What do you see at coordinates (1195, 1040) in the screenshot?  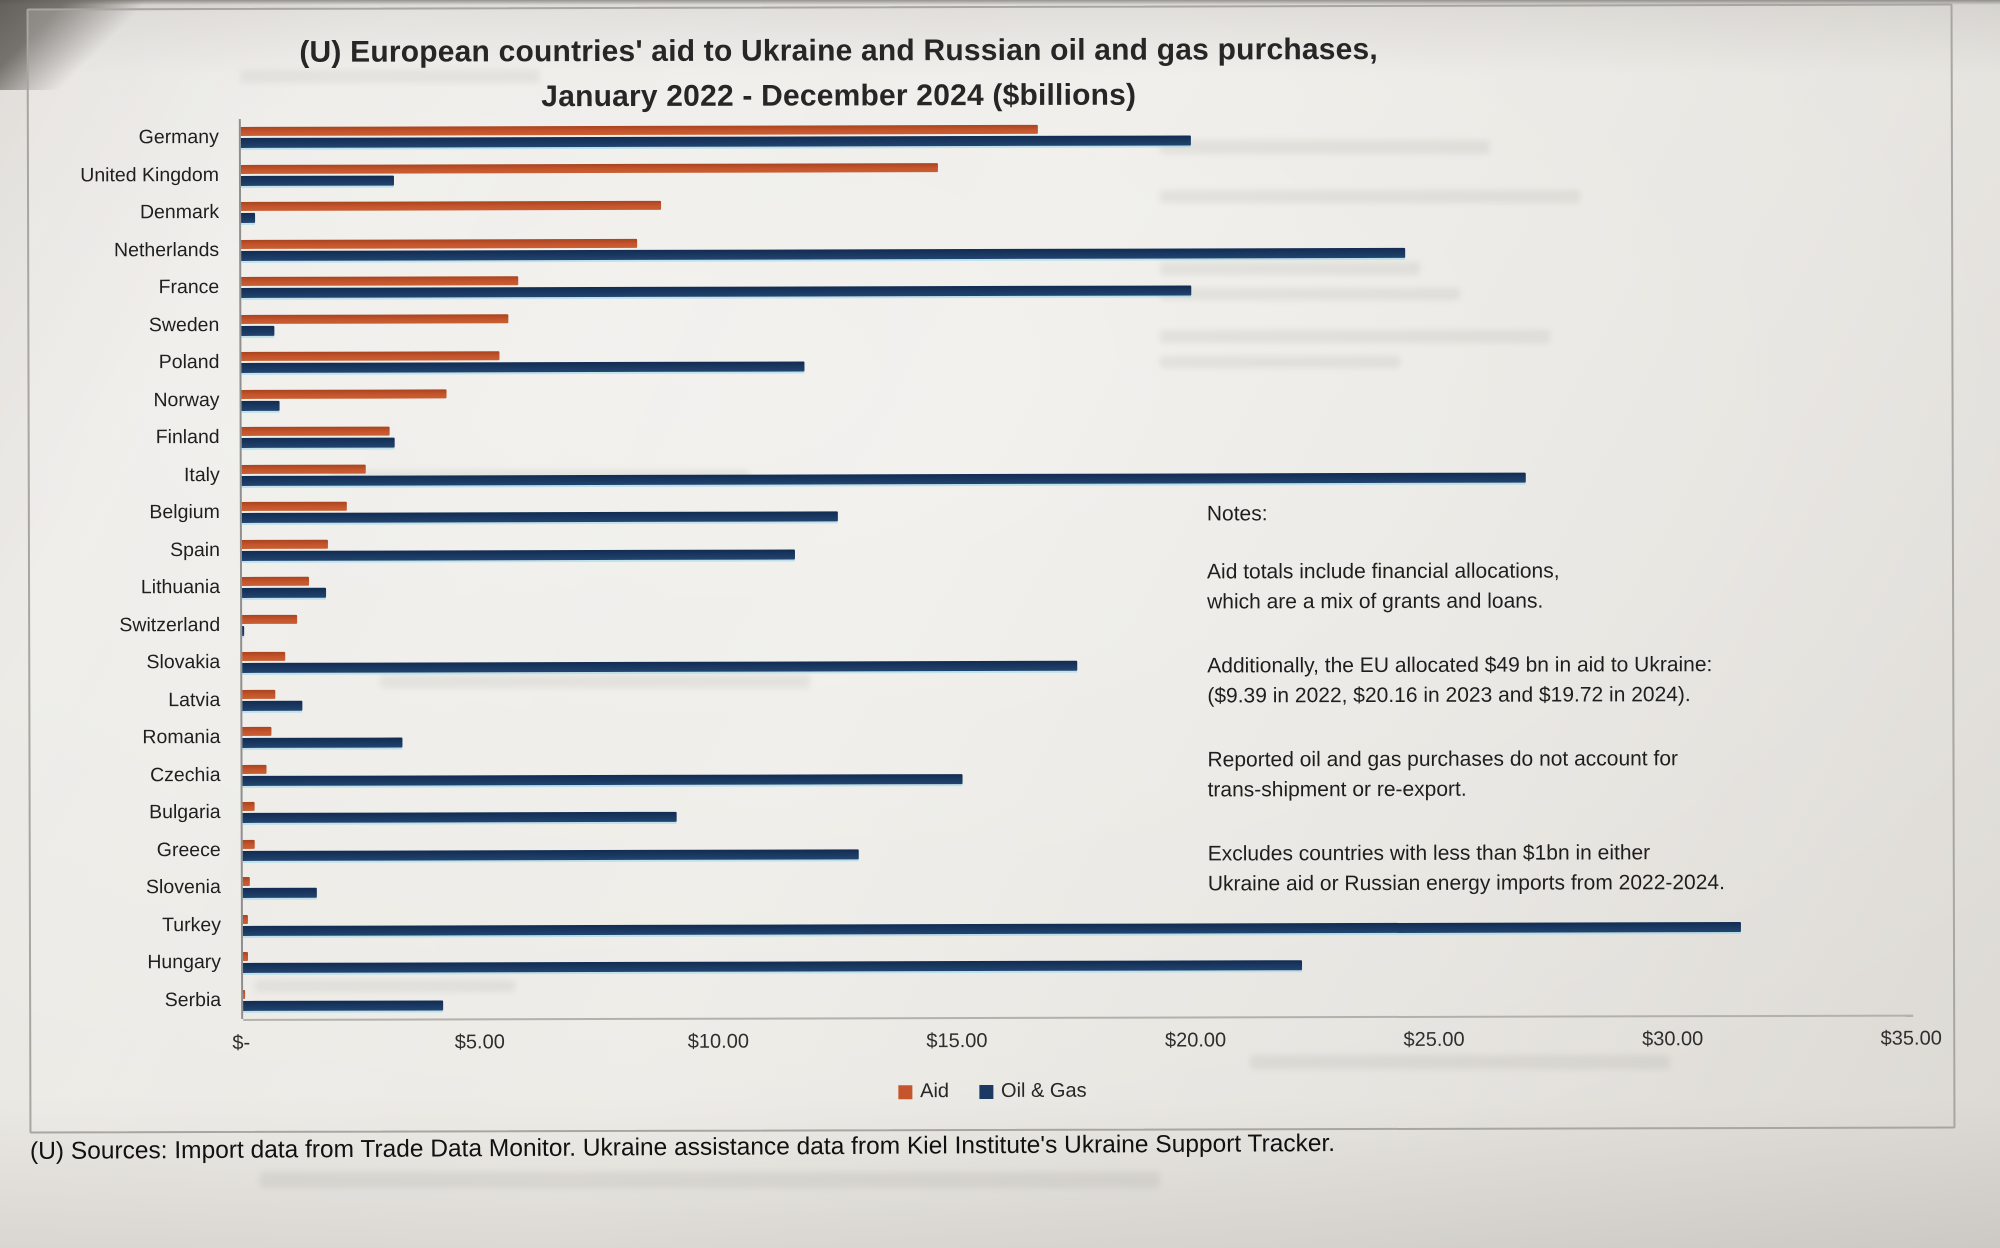 I see `x-axis-tick-label: $20.00` at bounding box center [1195, 1040].